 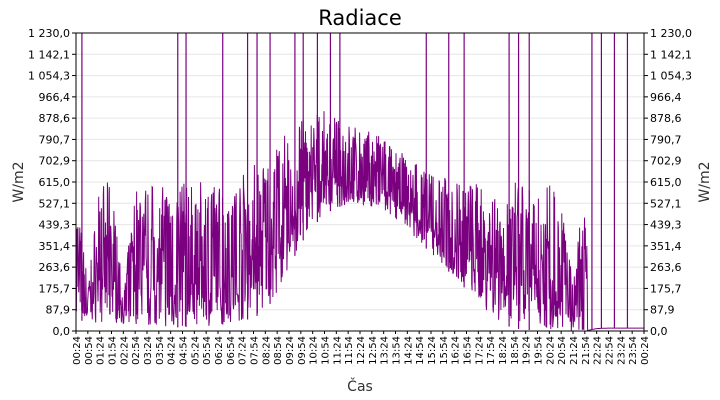 I want to click on x-tick-label: 21:54, so click(x=586, y=350).